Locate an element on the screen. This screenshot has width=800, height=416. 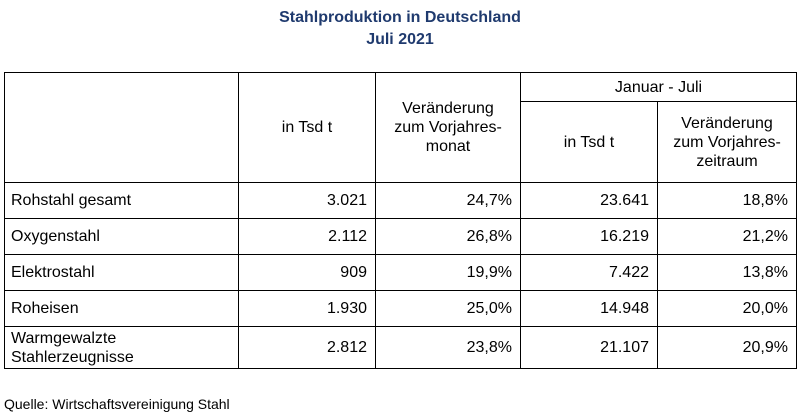
row-label-line: Rohstahl gesamt is located at coordinates (71, 200).